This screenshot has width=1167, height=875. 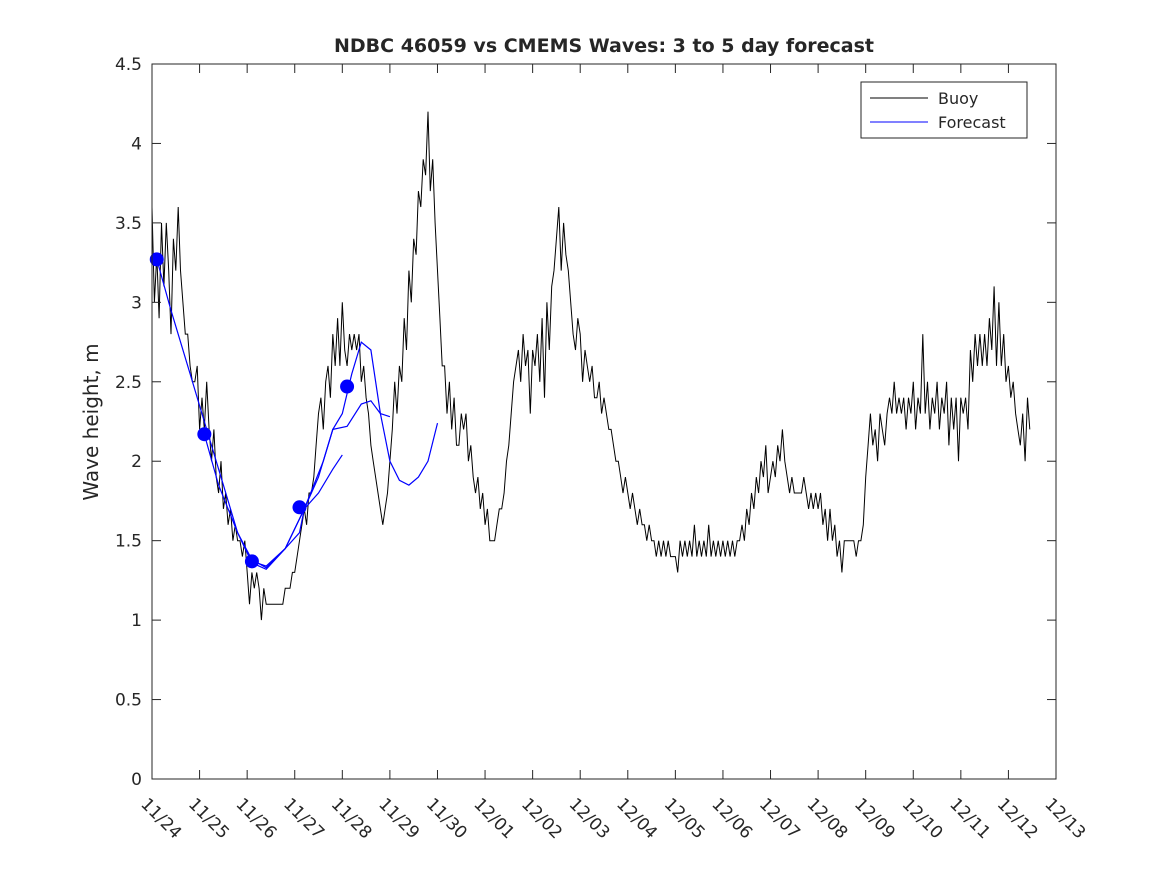 I want to click on y-tick-label: 3.5, so click(x=128, y=224).